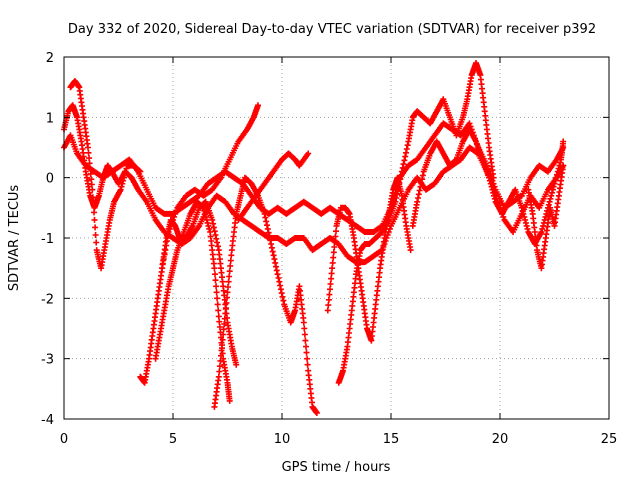 The image size is (640, 480). I want to click on y-tick-label: -1, so click(47, 239).